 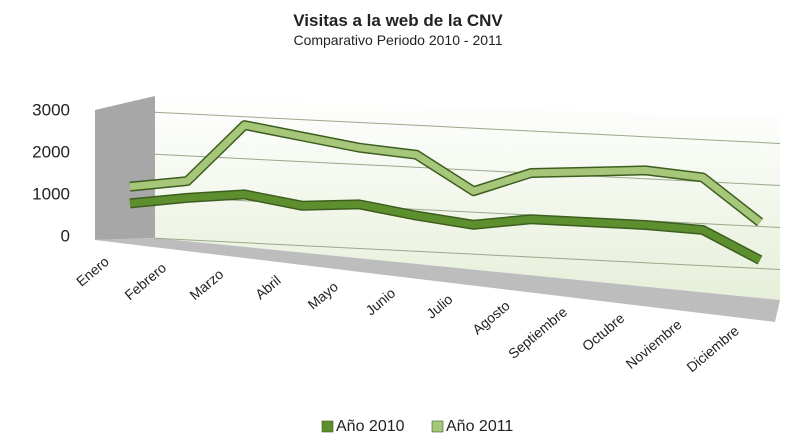 What do you see at coordinates (398, 20) in the screenshot?
I see `chart-title: Visitas a la web de la CNV` at bounding box center [398, 20].